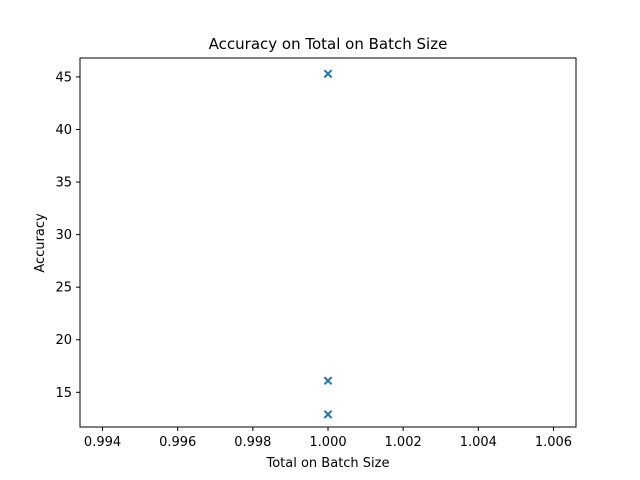 Image resolution: width=640 pixels, height=480 pixels. I want to click on y-tick-label: 45, so click(63, 77).